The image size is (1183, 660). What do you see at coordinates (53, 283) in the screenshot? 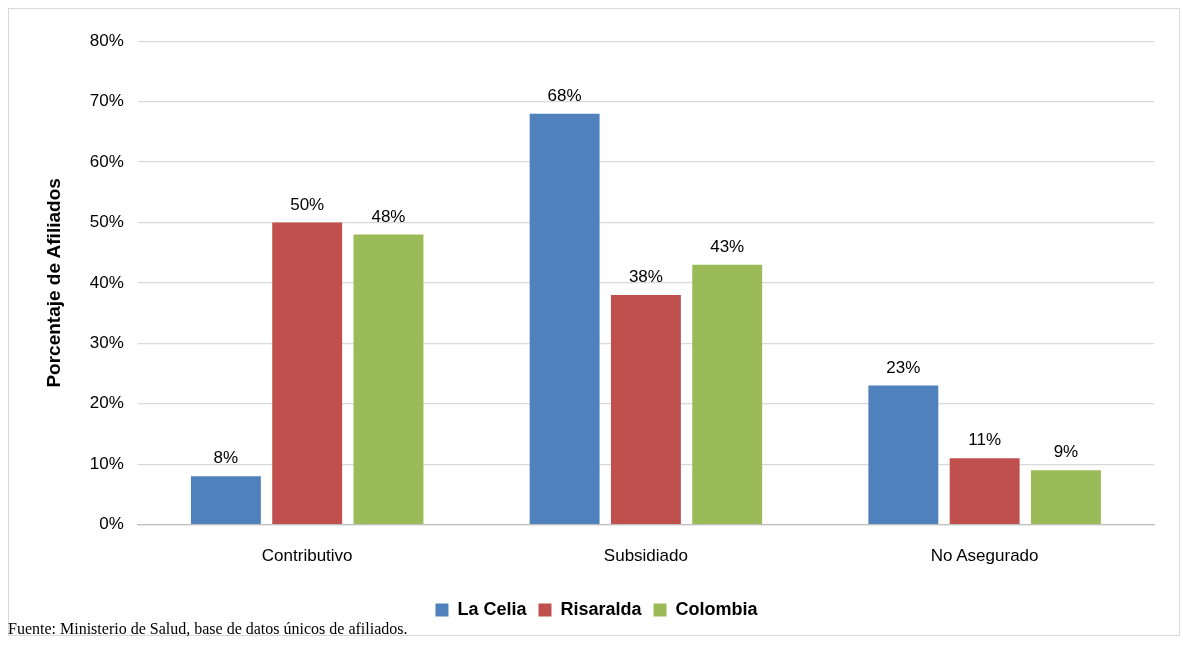
I see `y-axis-title: Porcentaje de Afiliados` at bounding box center [53, 283].